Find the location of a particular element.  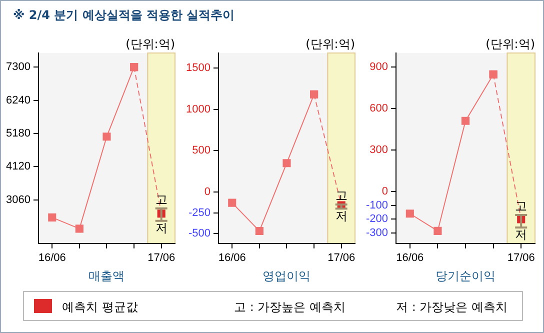

text: 고 : 가장높은 예측치 is located at coordinates (290, 307).